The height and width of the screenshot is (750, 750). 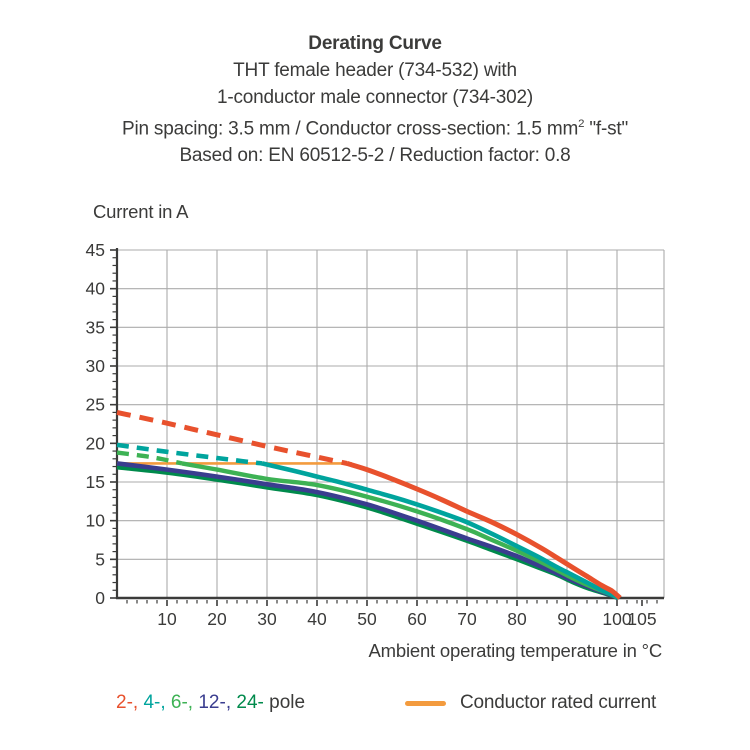 What do you see at coordinates (558, 702) in the screenshot?
I see `rated-current-label: Conductor rated current` at bounding box center [558, 702].